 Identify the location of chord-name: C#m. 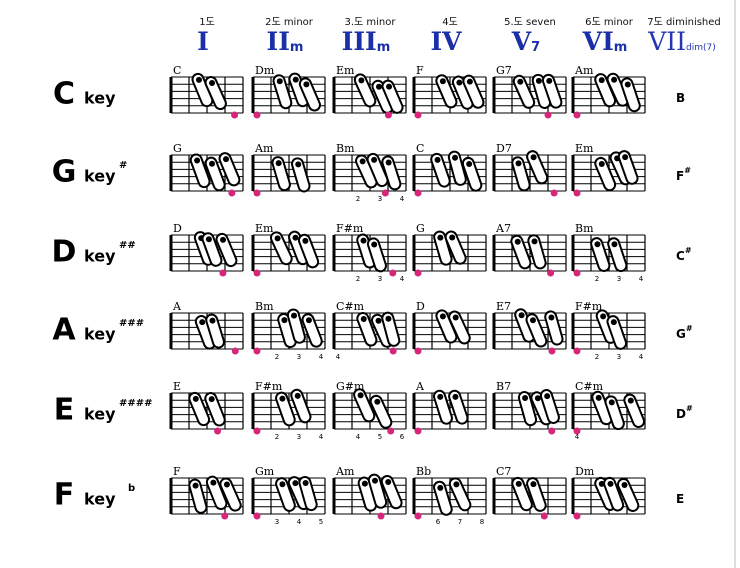
(589, 386).